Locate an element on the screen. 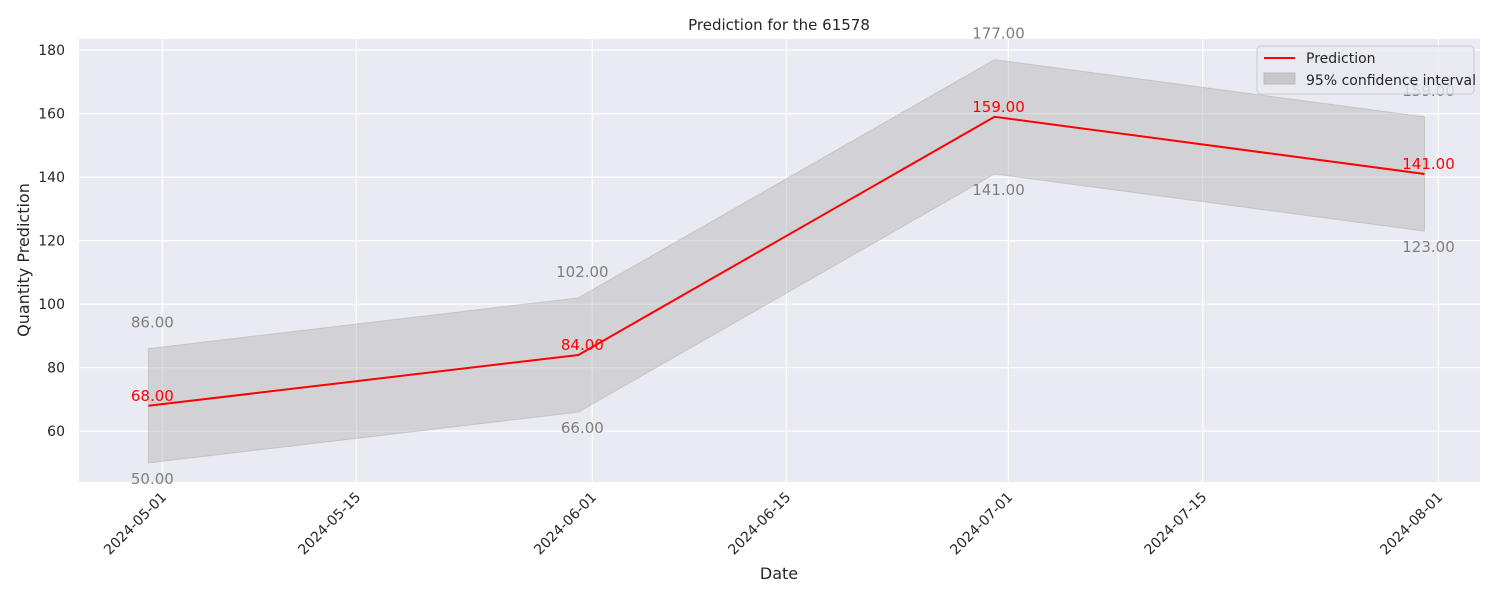 The image size is (1500, 600). x-tick-label: 2024-06-15 is located at coordinates (759, 524).